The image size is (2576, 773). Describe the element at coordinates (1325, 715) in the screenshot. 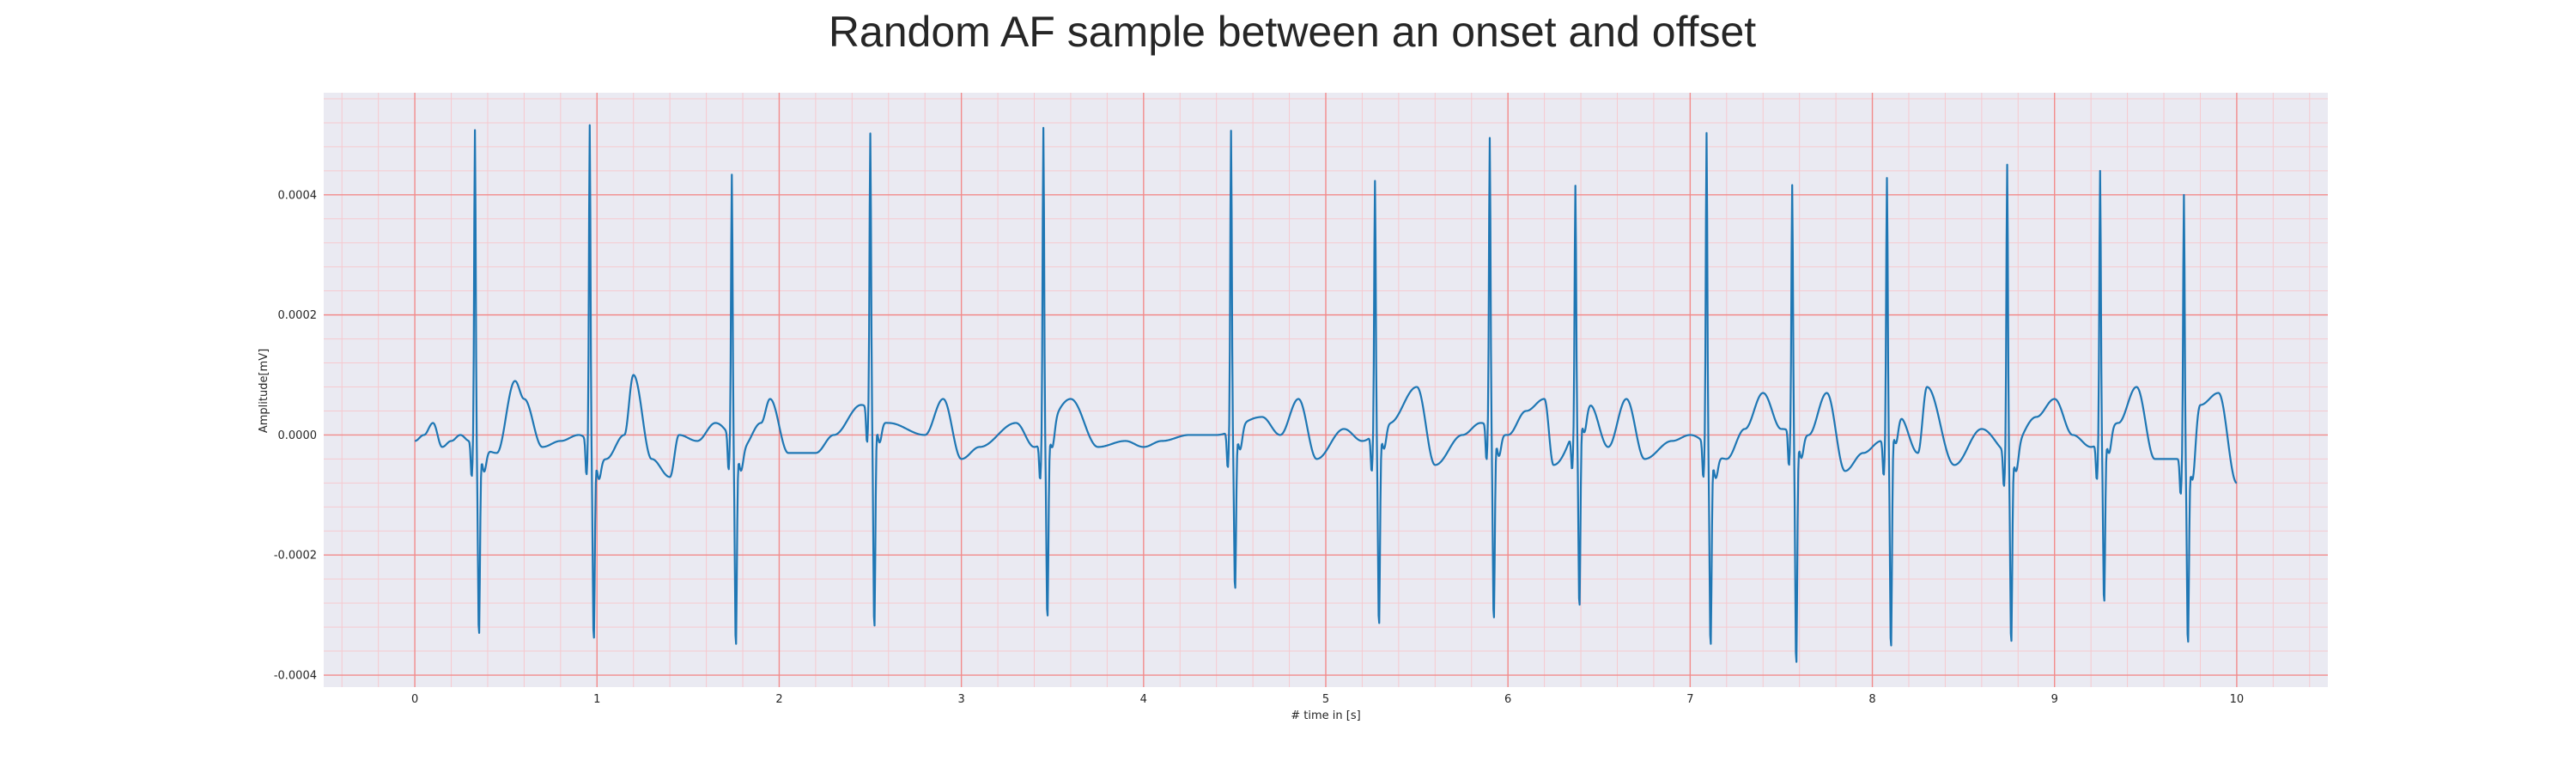

I see `x-axis-label: # time in [s]` at that location.